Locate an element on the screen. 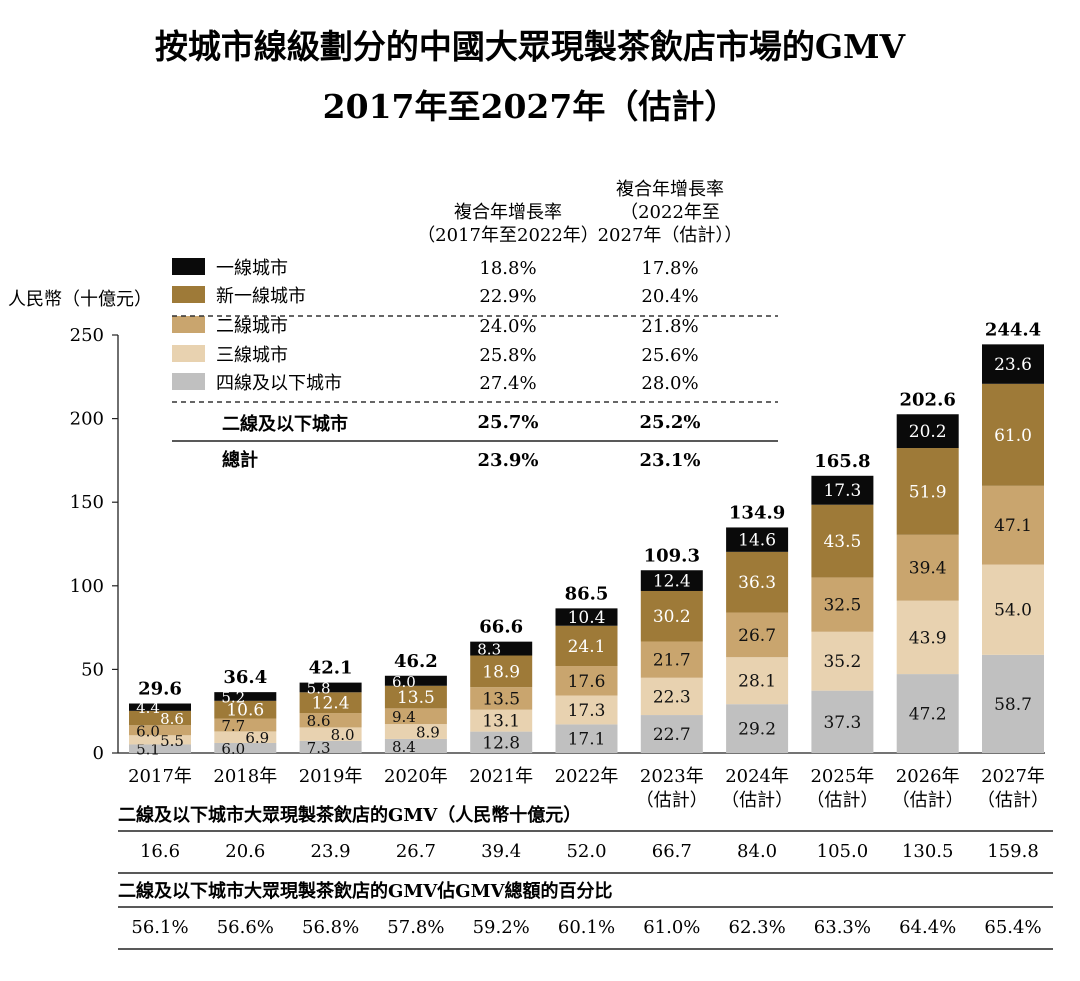 Image resolution: width=1080 pixels, height=981 pixels. data-table-cell: 26.7 is located at coordinates (416, 851).